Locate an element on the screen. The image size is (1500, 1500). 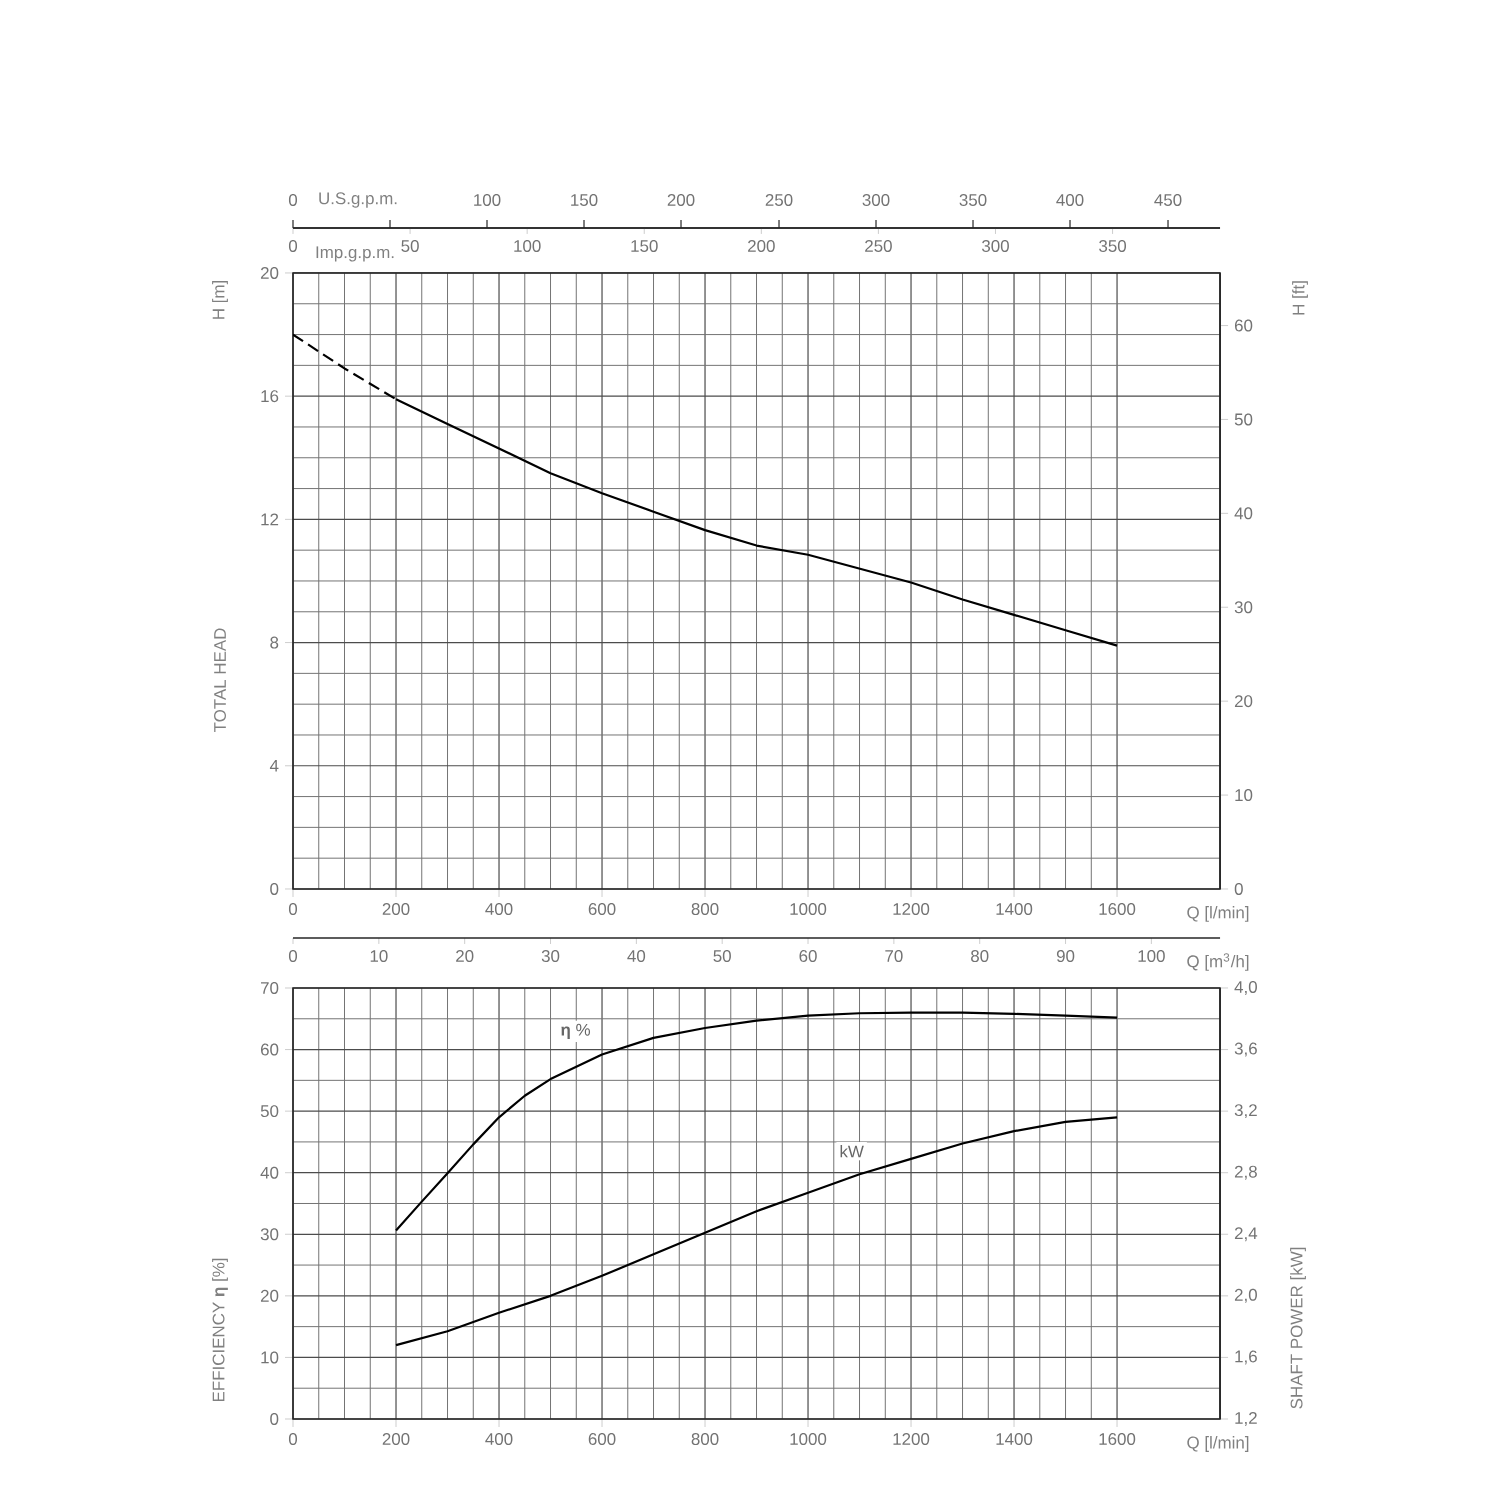
x2-tick-label: 250 is located at coordinates (878, 246).